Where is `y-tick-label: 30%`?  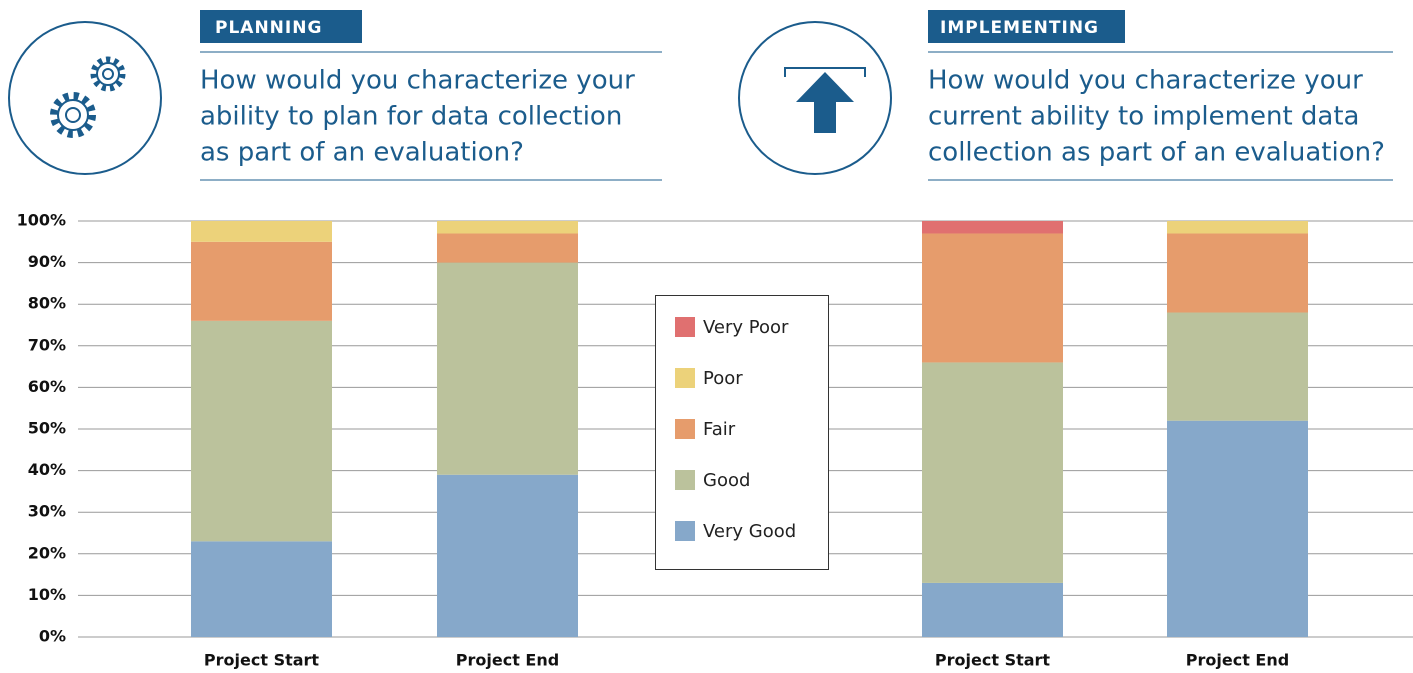
y-tick-label: 30% is located at coordinates (47, 511).